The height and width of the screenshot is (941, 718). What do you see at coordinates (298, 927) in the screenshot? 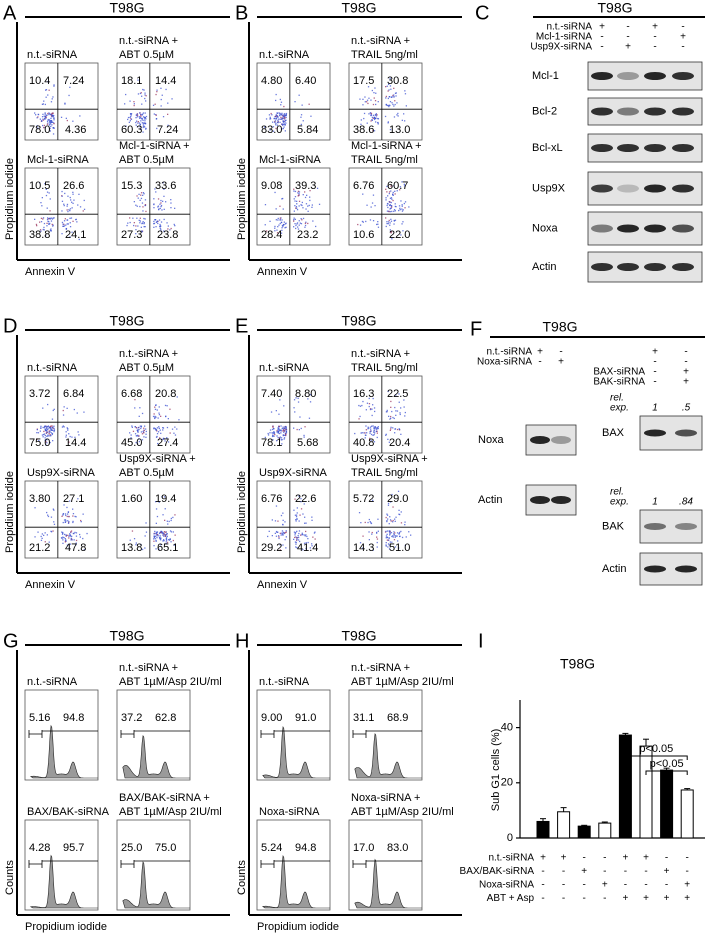
I see `x-axis-label: Propidium iodide` at bounding box center [298, 927].